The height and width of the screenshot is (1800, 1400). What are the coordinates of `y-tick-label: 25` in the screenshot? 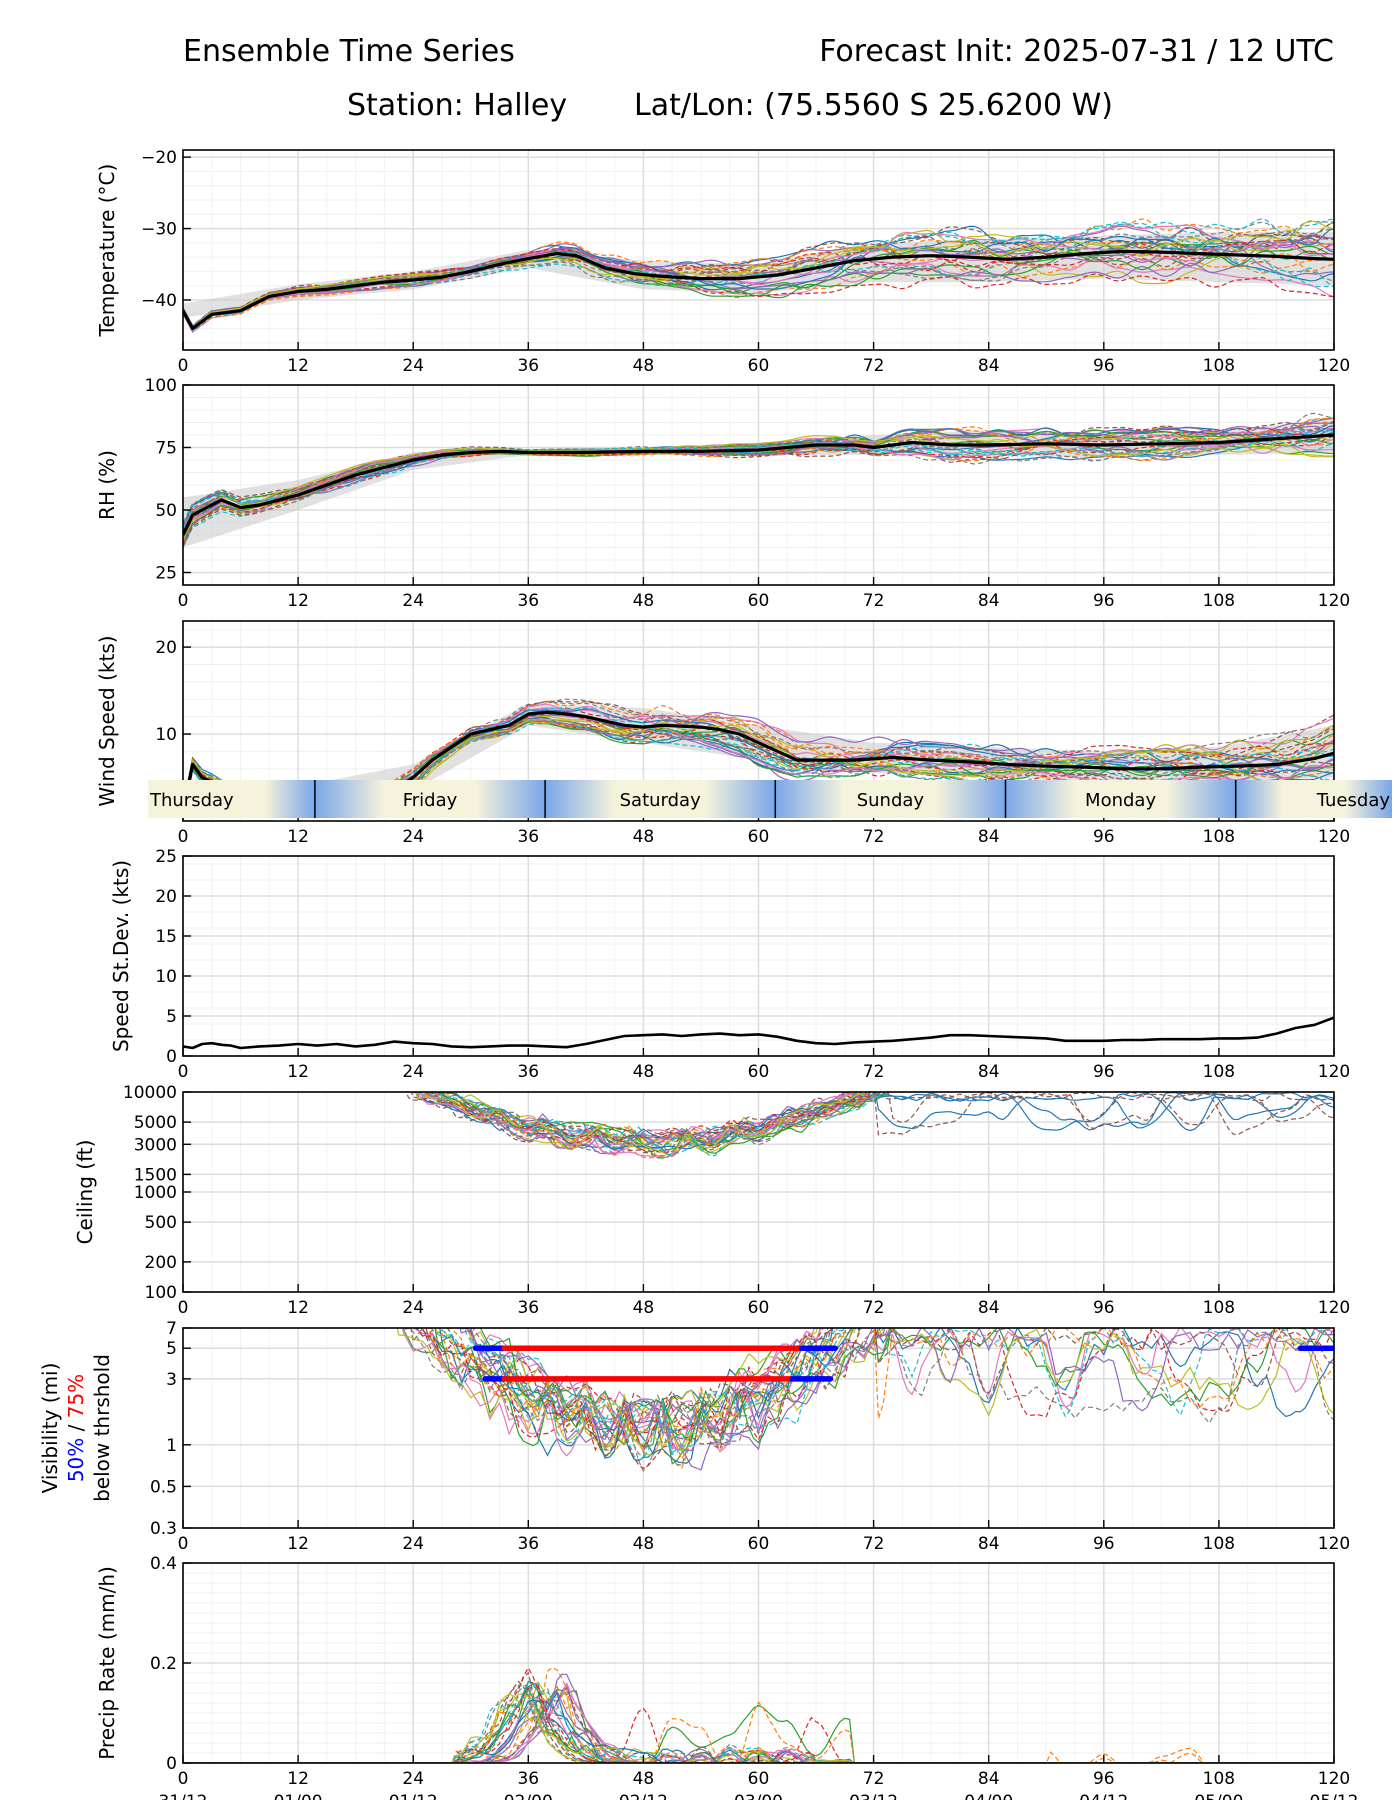 It's located at (166, 574).